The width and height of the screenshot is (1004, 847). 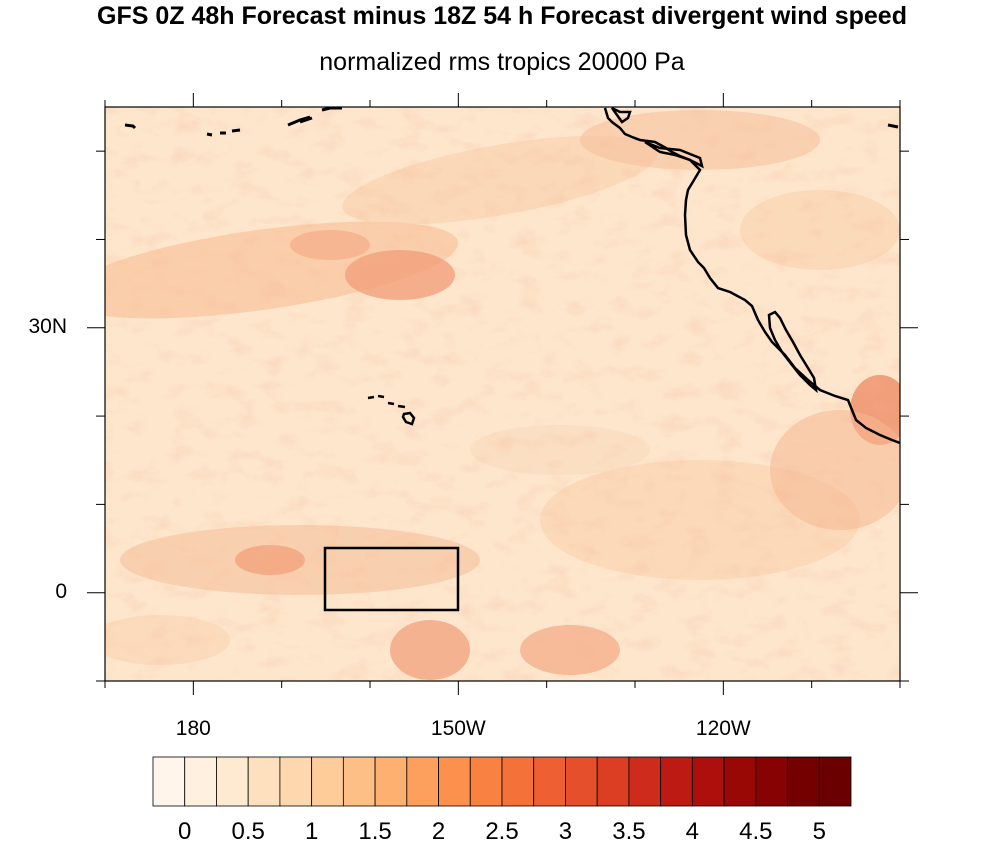 What do you see at coordinates (819, 831) in the screenshot?
I see `colorbar-label: 5` at bounding box center [819, 831].